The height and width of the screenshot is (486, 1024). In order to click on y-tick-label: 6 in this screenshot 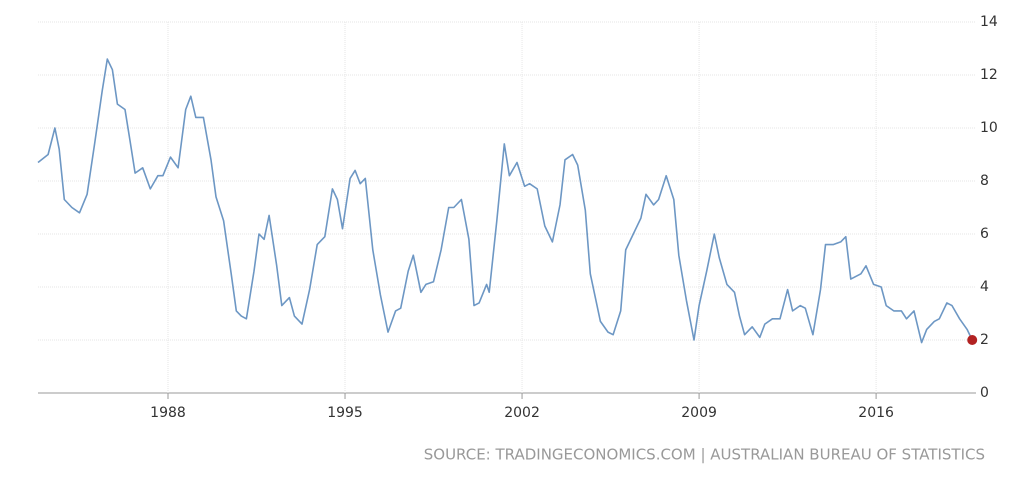, I will do `click(984, 234)`.